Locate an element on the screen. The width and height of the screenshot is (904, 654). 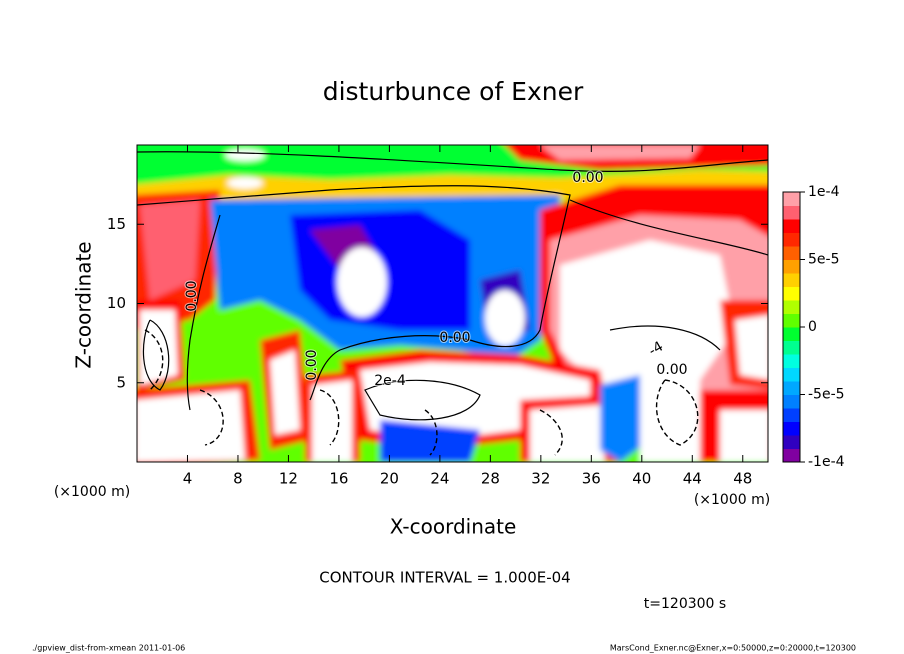
x-tick-label: 48 is located at coordinates (742, 479).